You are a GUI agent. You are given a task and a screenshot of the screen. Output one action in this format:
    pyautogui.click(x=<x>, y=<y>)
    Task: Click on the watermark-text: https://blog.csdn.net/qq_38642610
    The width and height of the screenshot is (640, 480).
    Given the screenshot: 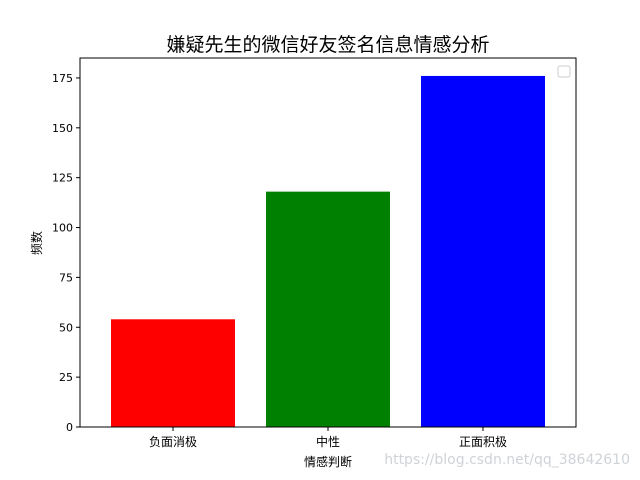 What is the action you would take?
    pyautogui.click(x=507, y=460)
    